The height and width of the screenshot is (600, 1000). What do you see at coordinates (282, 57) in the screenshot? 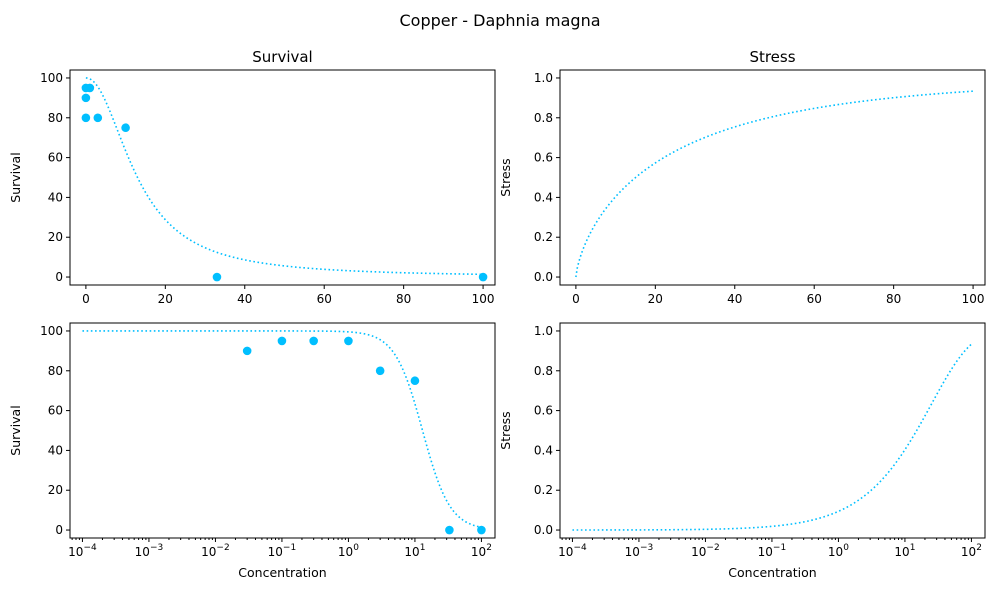
I see `plot-title: Survival` at bounding box center [282, 57].